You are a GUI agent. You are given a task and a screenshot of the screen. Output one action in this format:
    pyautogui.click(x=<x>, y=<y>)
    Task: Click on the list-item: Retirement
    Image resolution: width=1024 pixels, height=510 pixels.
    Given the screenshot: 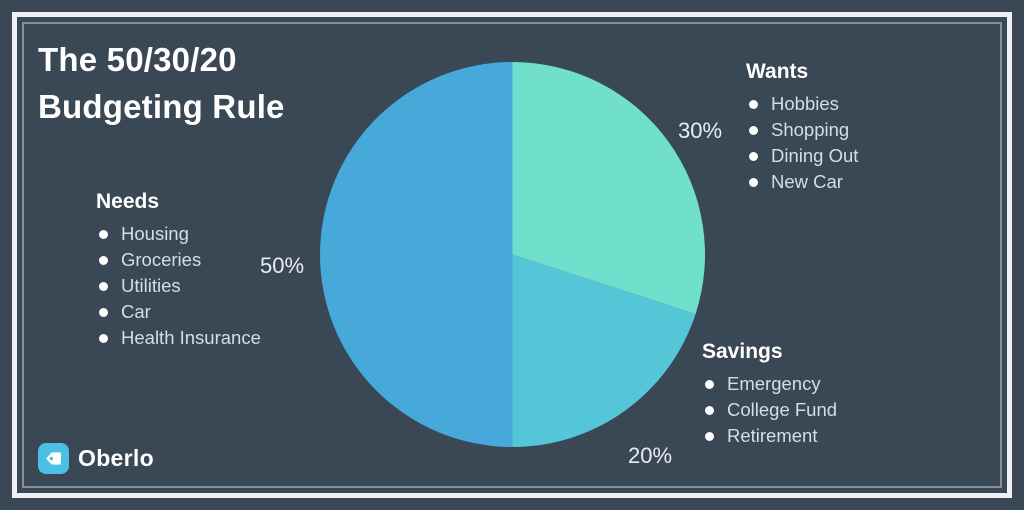 What is the action you would take?
    pyautogui.click(x=769, y=436)
    